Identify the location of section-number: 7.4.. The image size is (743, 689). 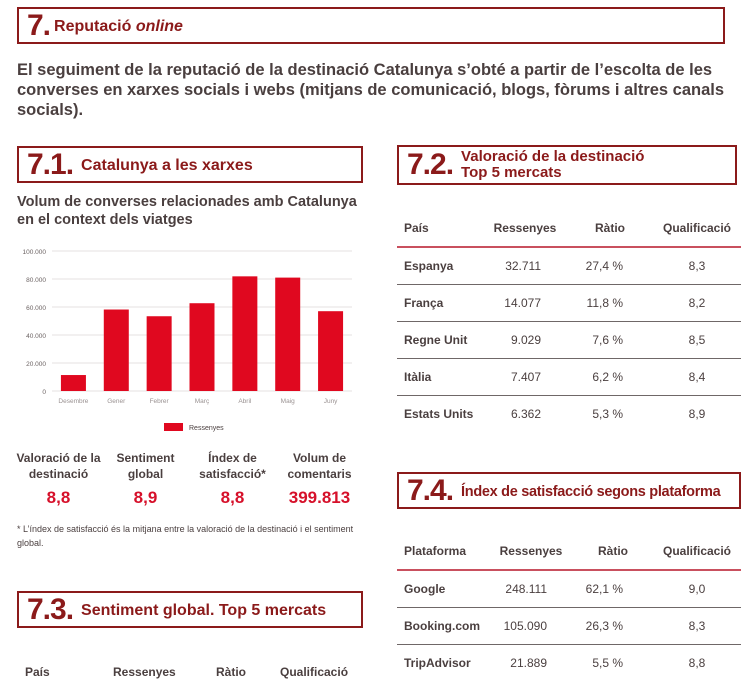
(430, 490).